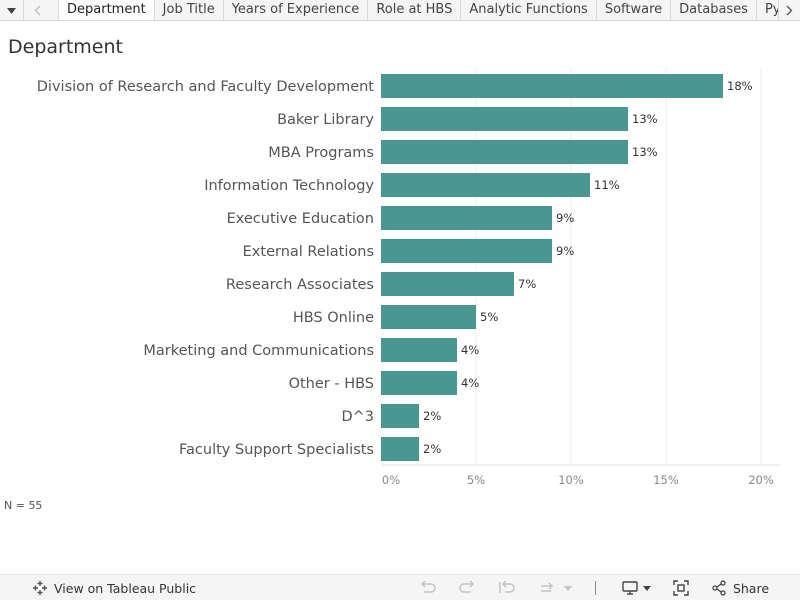  What do you see at coordinates (415, 10) in the screenshot?
I see `tab-role-at-hbs: Role at HBS` at bounding box center [415, 10].